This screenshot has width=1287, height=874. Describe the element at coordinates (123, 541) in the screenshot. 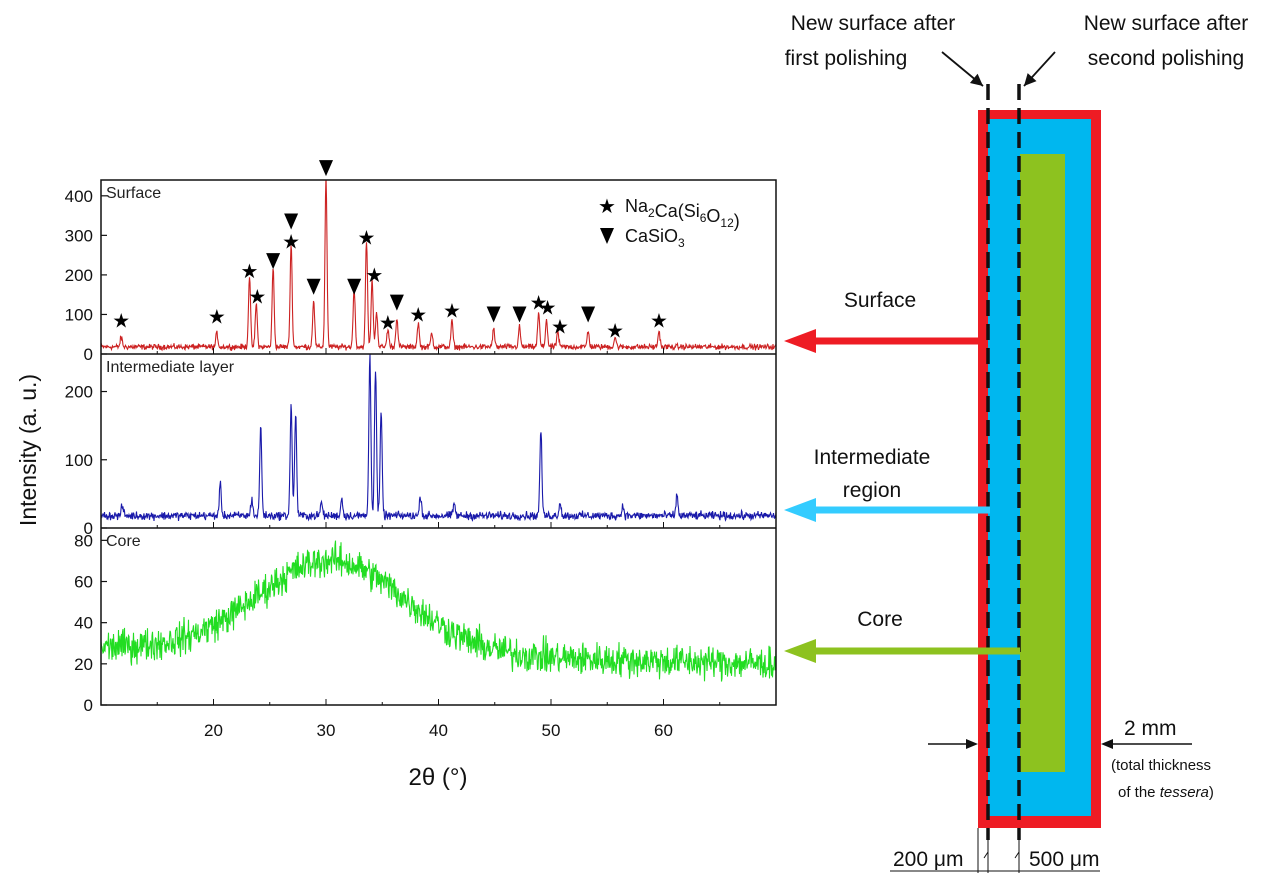

I see `panel-title-core: Core` at that location.